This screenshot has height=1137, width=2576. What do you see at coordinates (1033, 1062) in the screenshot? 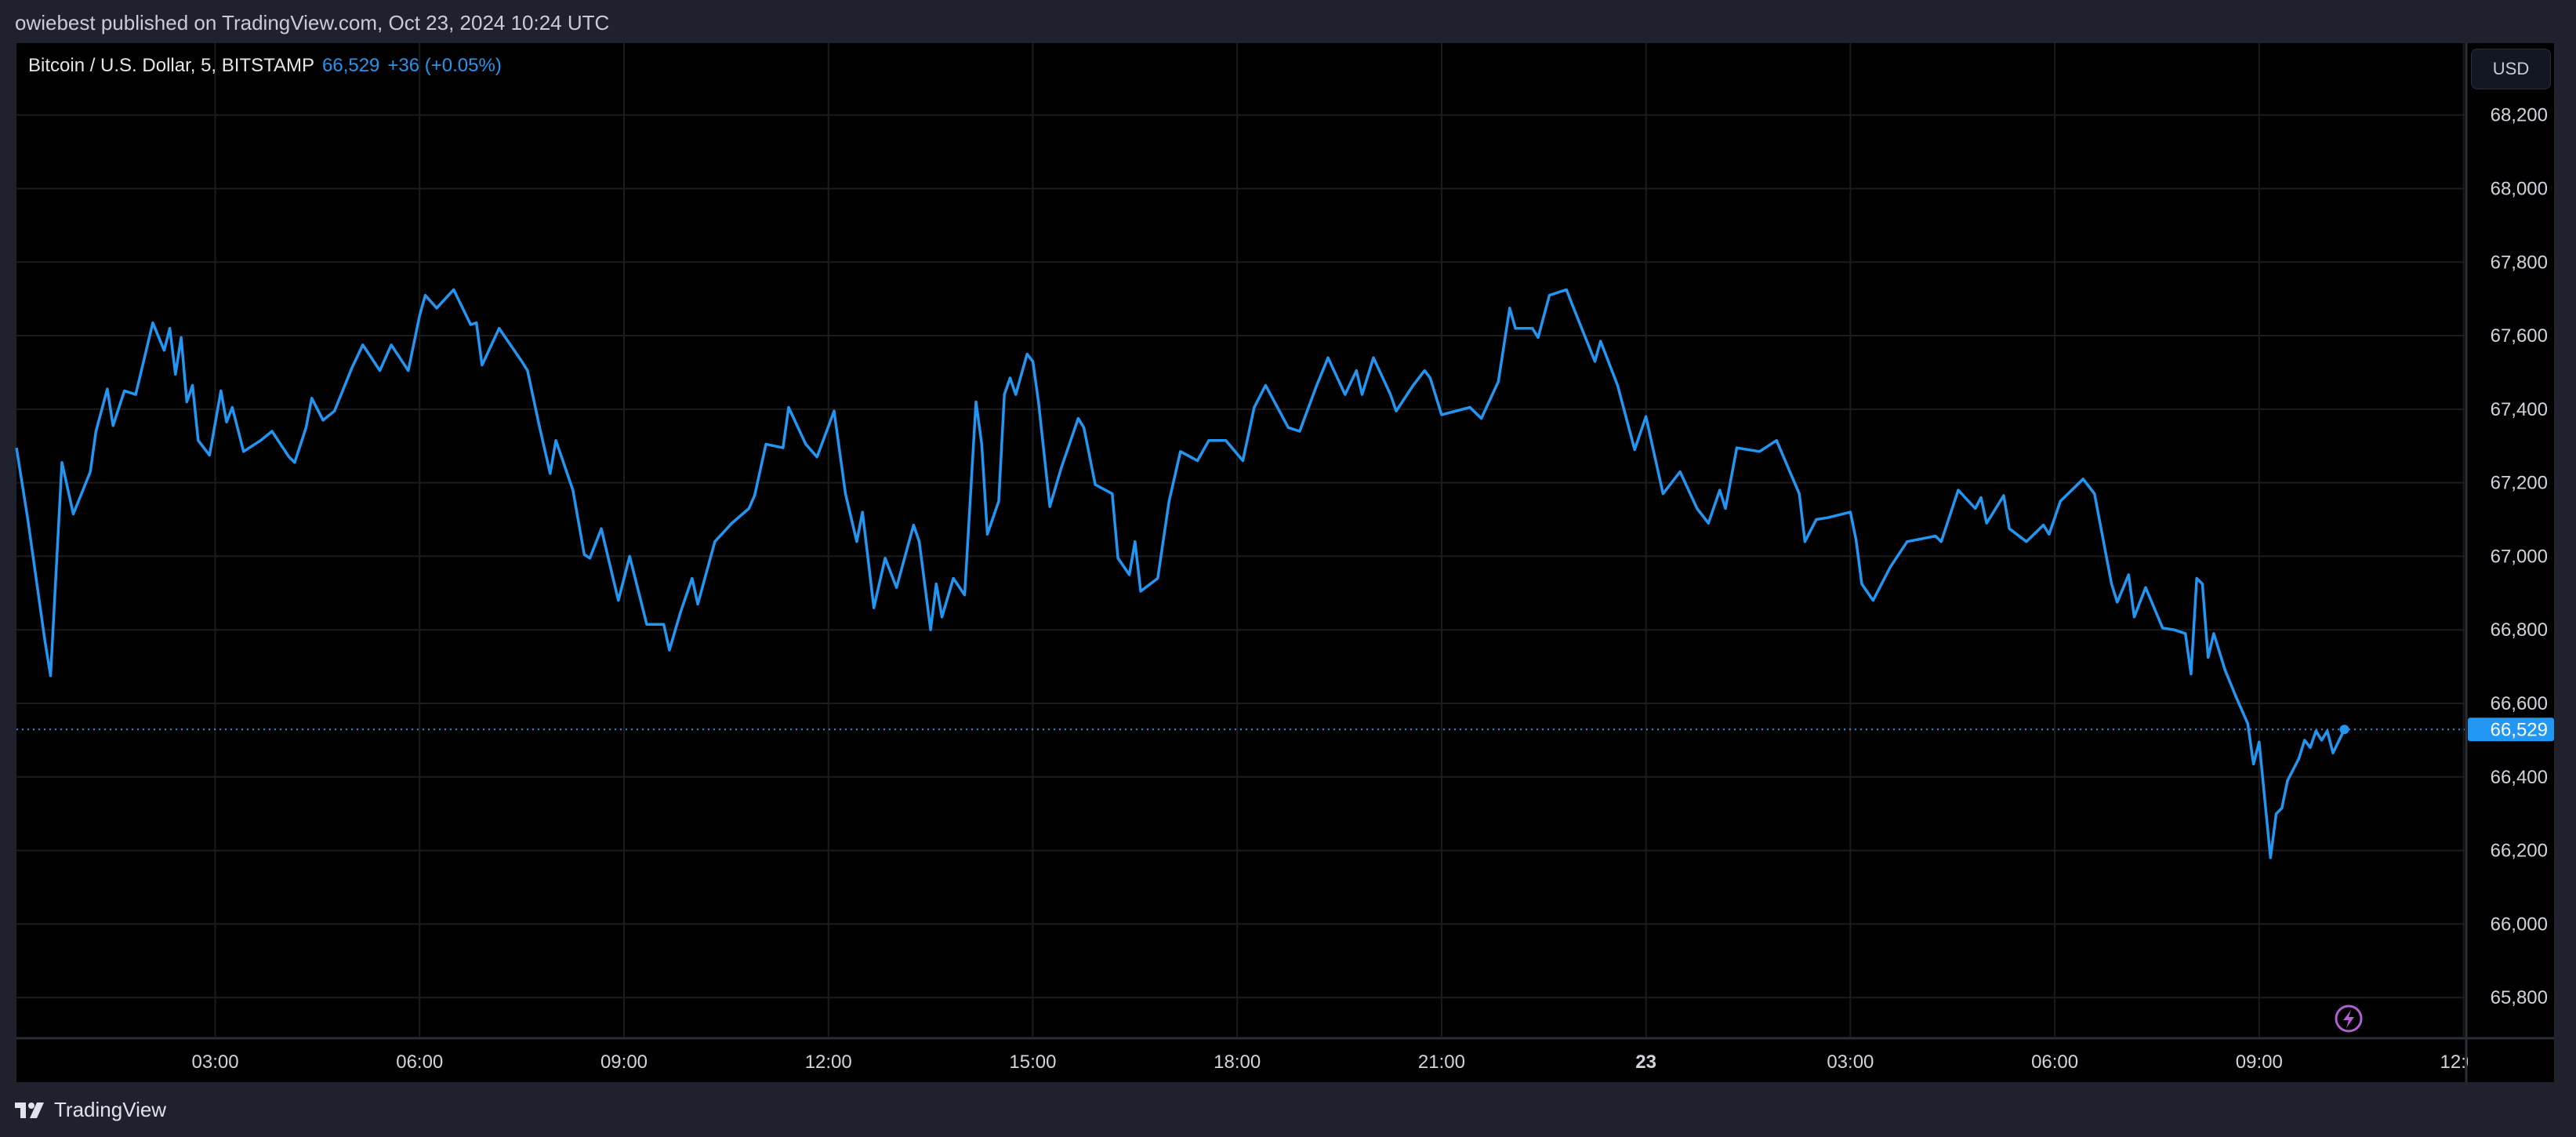
I see `time-tick-label: 15:00` at bounding box center [1033, 1062].